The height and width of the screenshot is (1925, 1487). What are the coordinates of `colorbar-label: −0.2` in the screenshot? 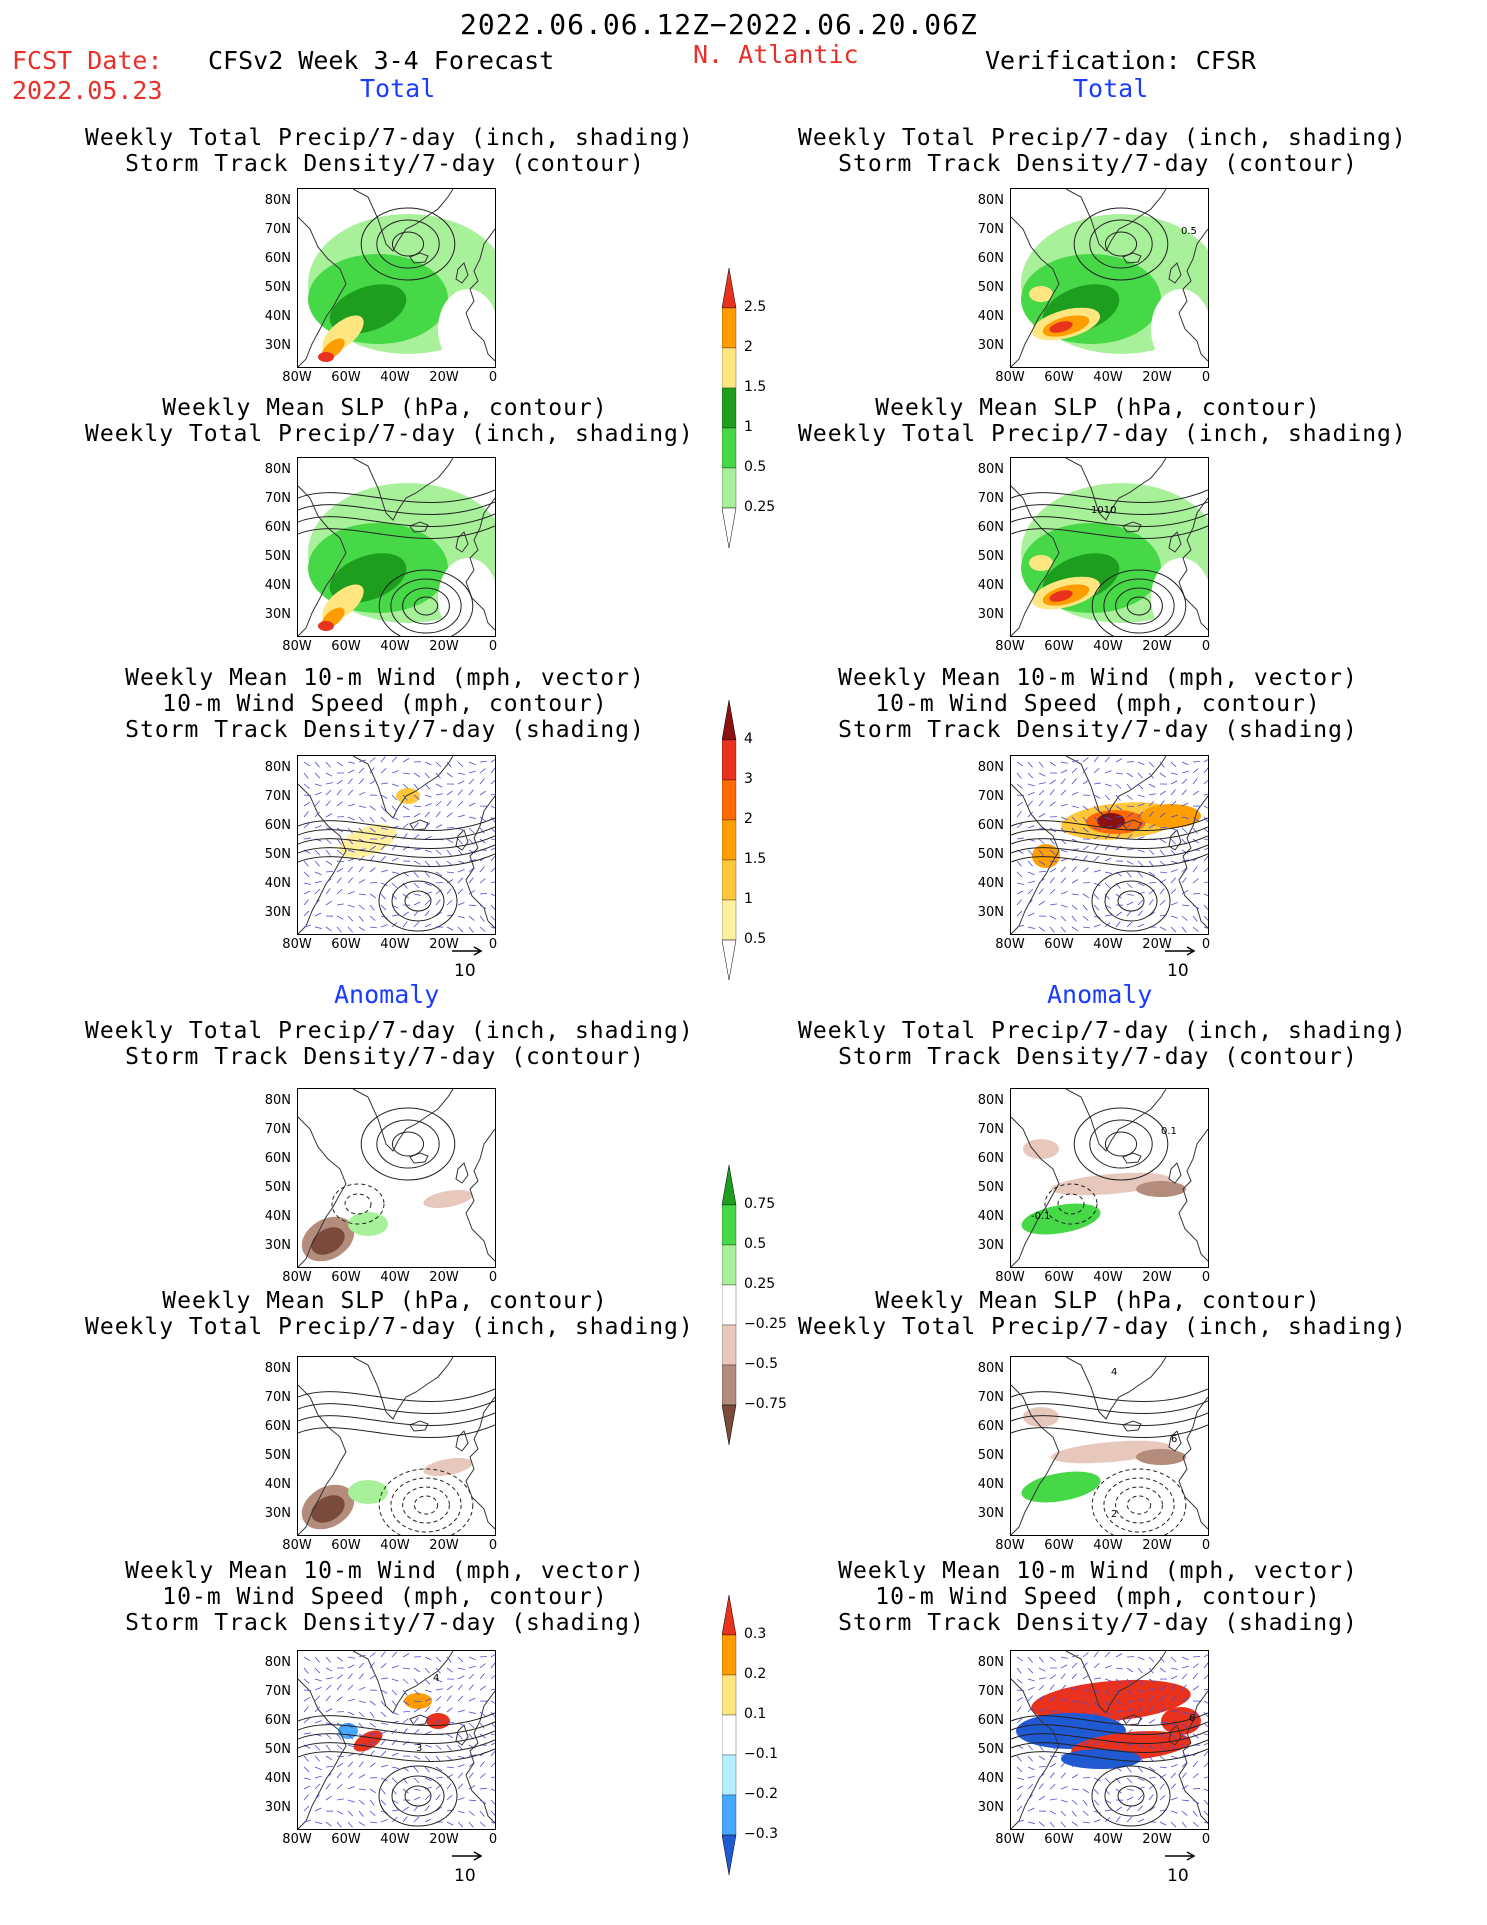 It's located at (761, 1794).